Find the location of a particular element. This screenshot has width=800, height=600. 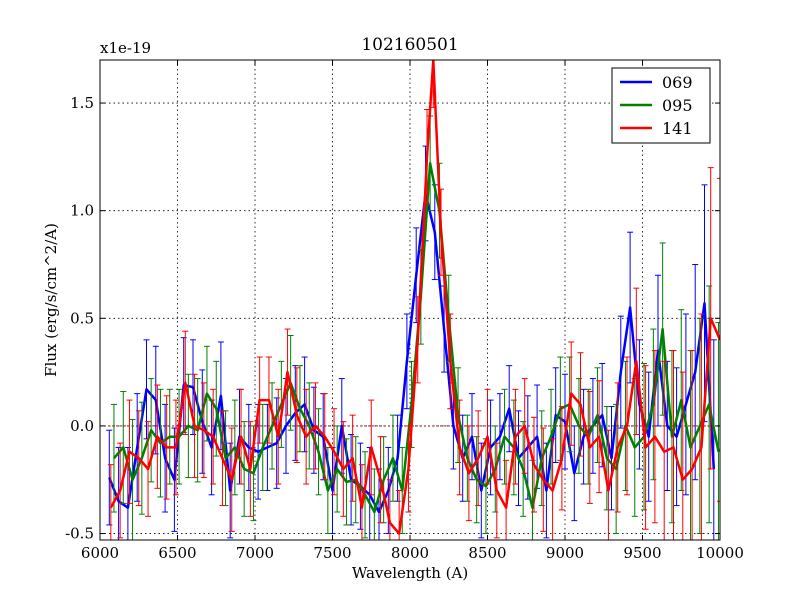

y-tick-label: -0.5 is located at coordinates (79, 534).